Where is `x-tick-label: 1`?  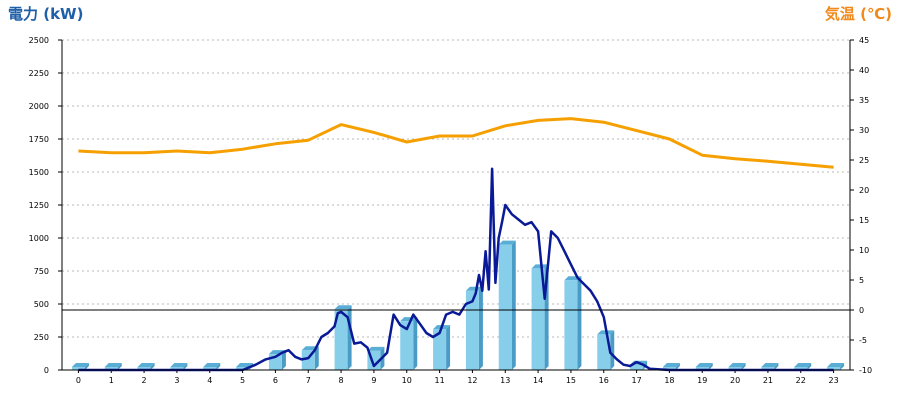 x-tick-label: 1 is located at coordinates (111, 380).